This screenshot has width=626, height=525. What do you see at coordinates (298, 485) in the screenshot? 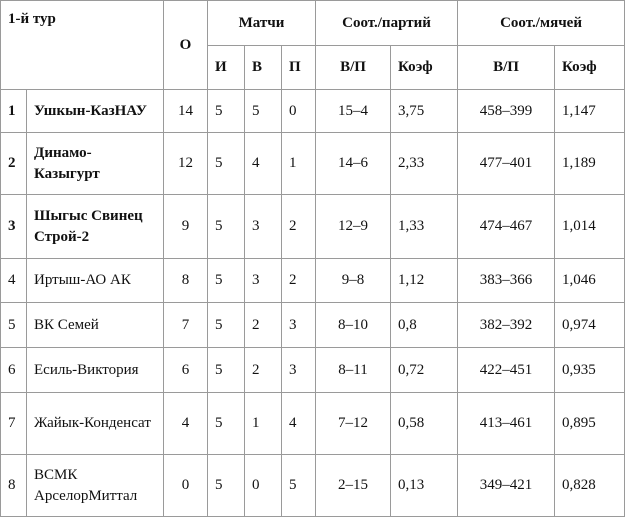
I see `lost-cell: 5` at bounding box center [298, 485].